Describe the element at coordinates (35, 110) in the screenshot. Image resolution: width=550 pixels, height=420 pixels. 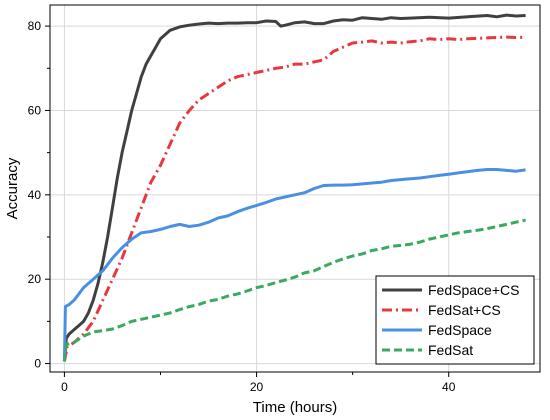
I see `y-tick-label: 60` at that location.